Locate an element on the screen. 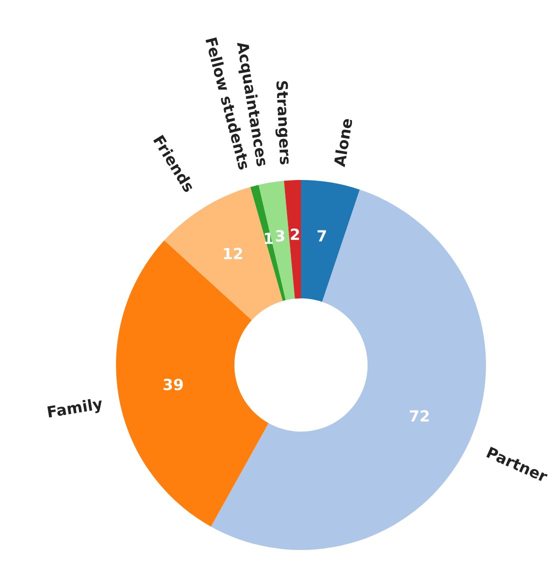 The width and height of the screenshot is (560, 575). data-label: 2 is located at coordinates (295, 234).